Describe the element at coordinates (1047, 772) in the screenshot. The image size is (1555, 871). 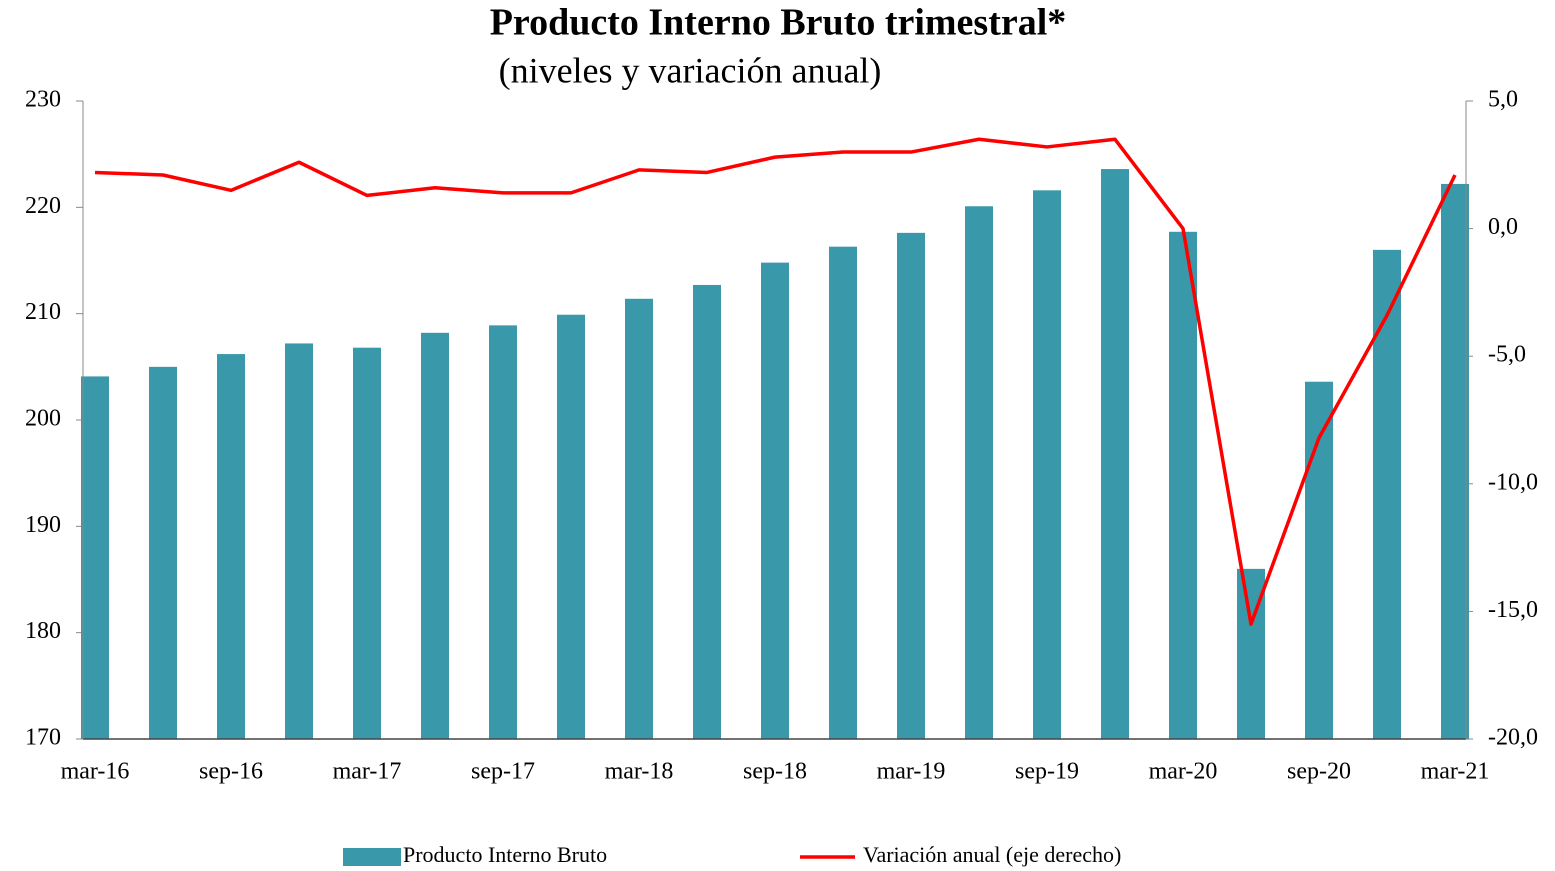
I see `x-tick-label: sep-19` at that location.